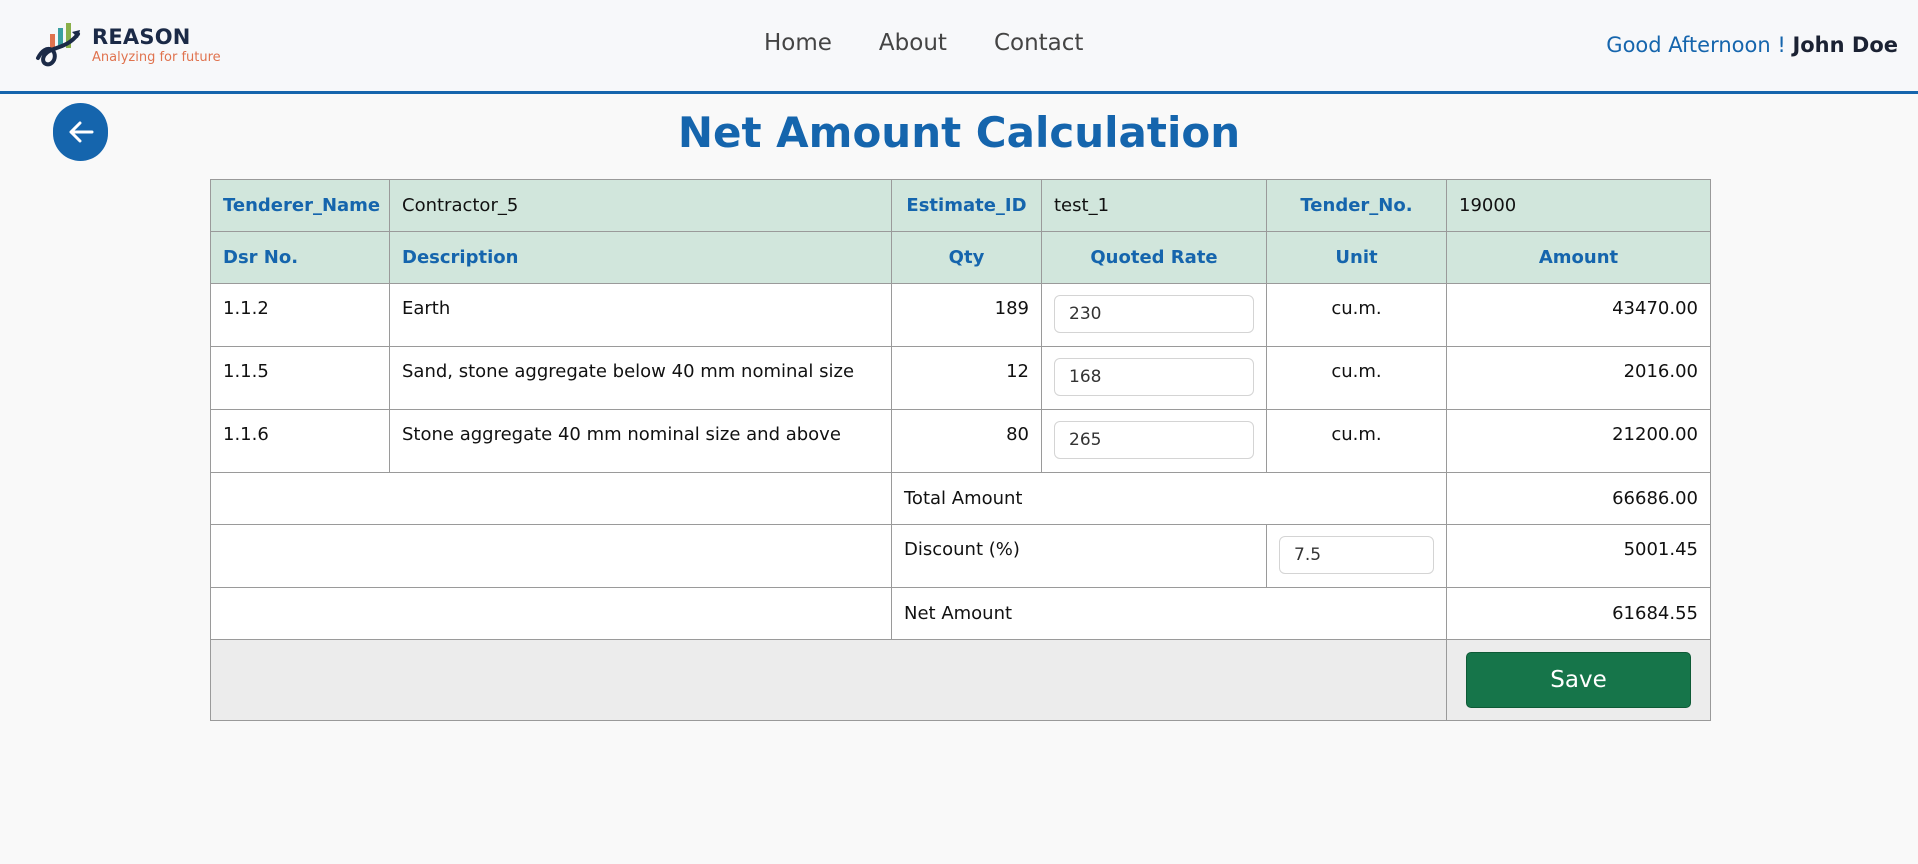  What do you see at coordinates (156, 57) in the screenshot?
I see `brand-tagline: Analyzing for future` at bounding box center [156, 57].